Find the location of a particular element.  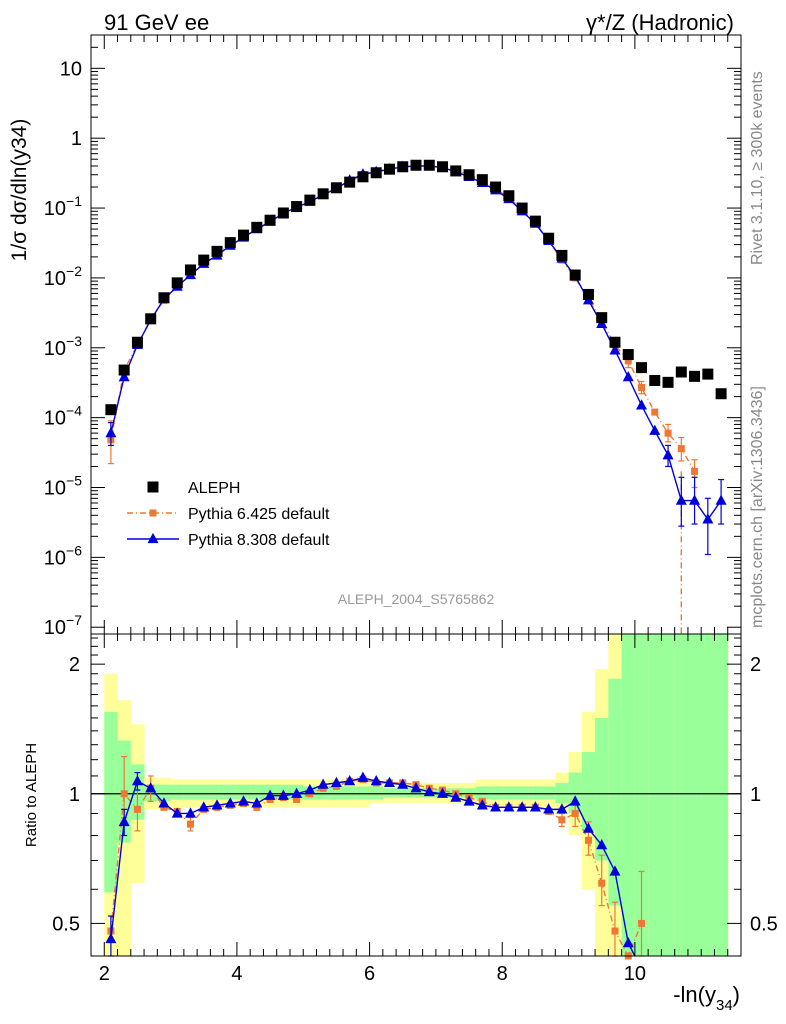

ratio-y-tick-label-left: 2 is located at coordinates (74, 665).